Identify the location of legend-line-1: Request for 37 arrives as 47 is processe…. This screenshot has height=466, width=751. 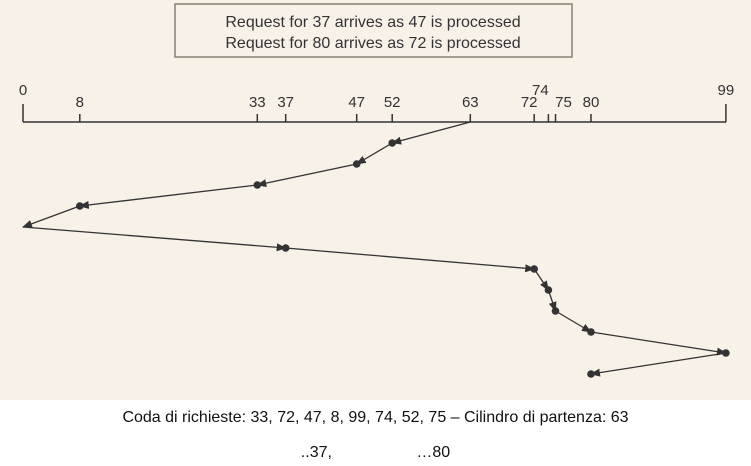
(372, 22).